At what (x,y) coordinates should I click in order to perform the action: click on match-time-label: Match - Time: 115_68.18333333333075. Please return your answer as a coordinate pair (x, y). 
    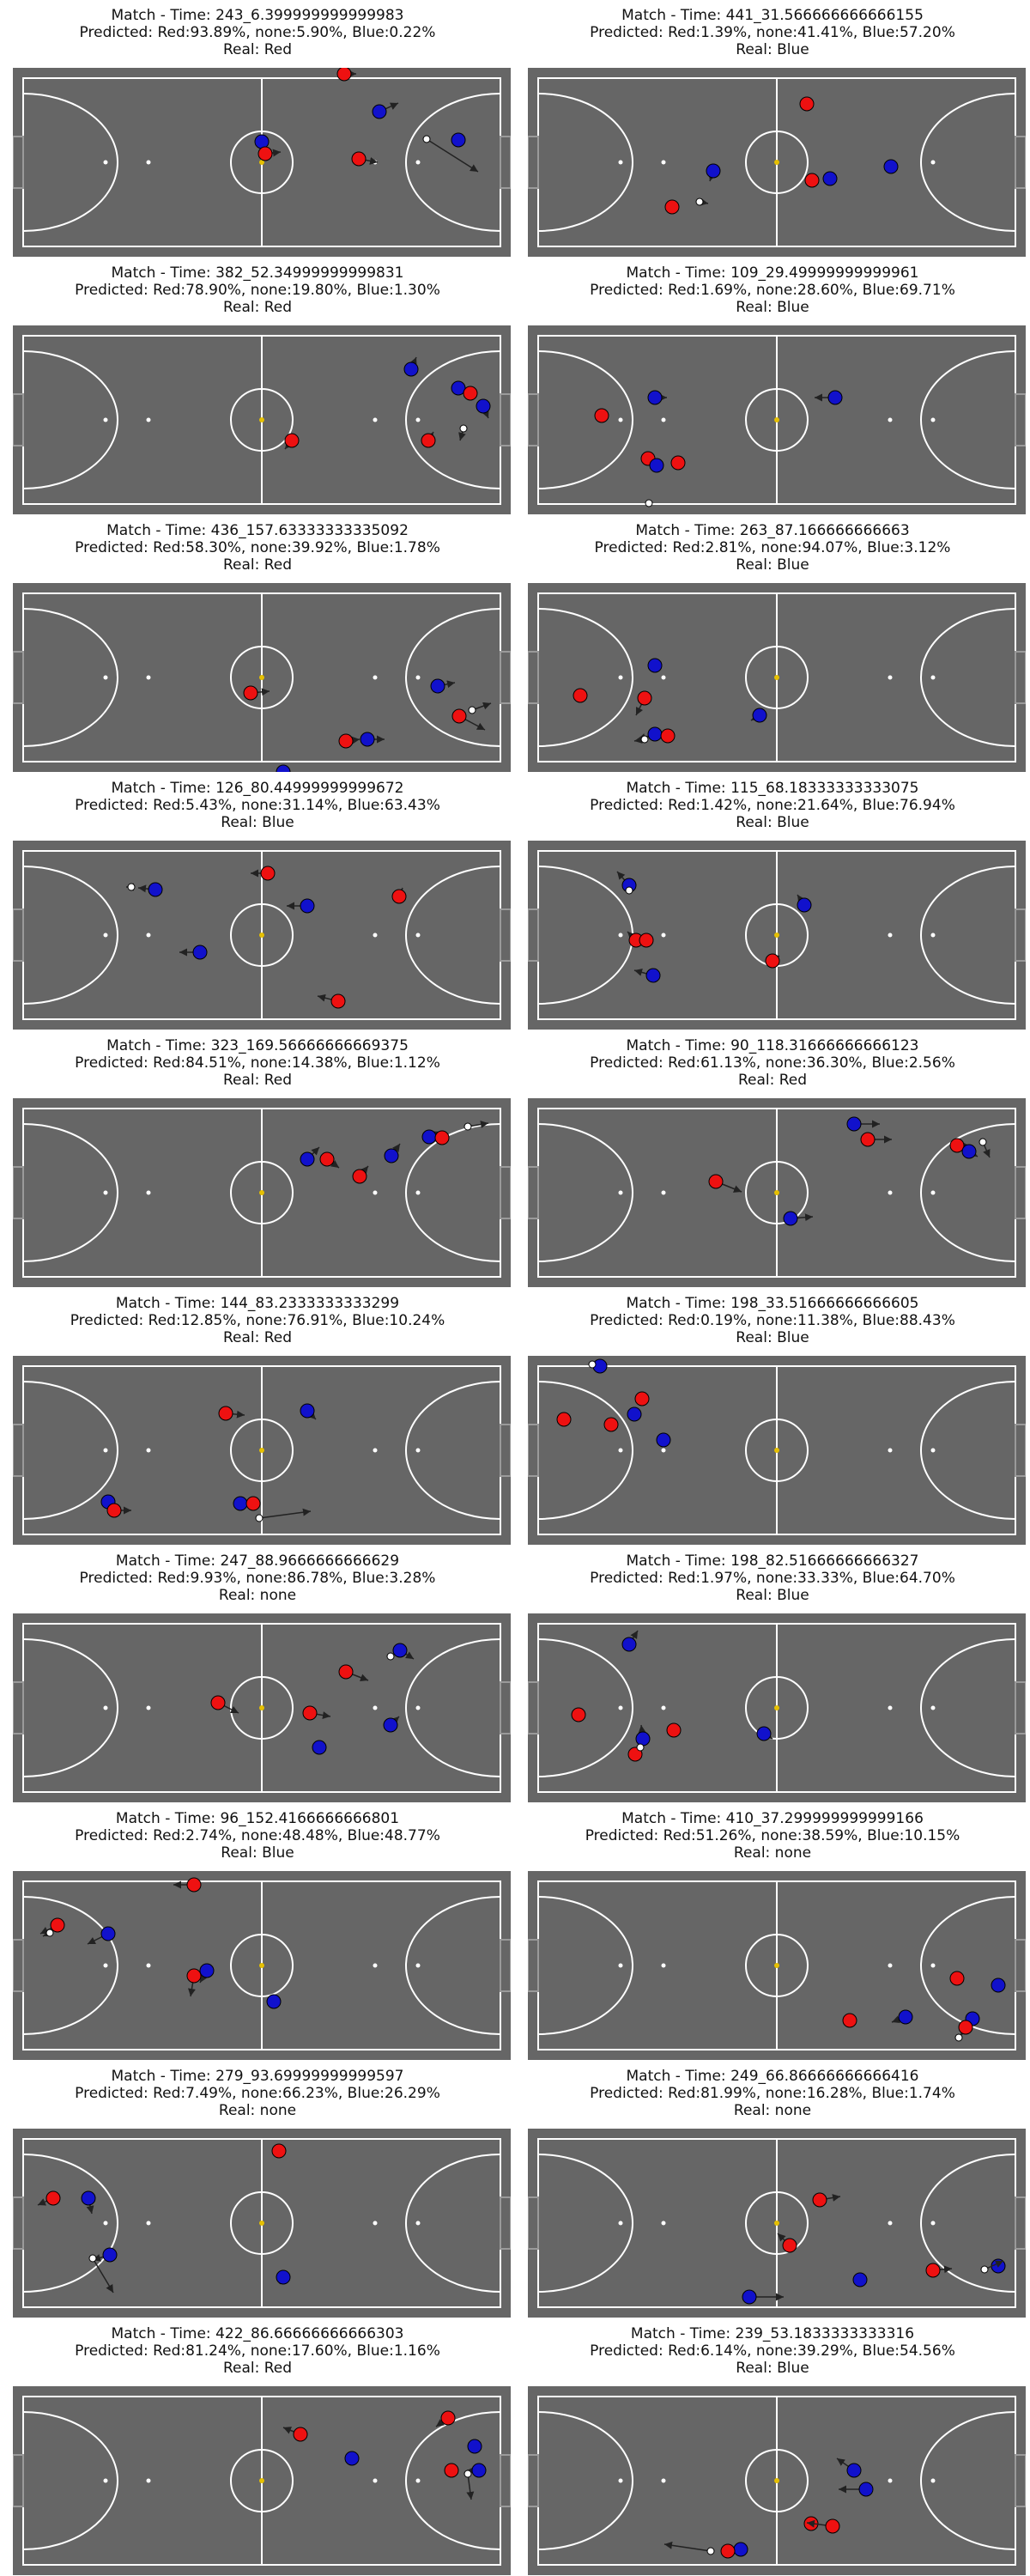
    Looking at the image, I should click on (772, 788).